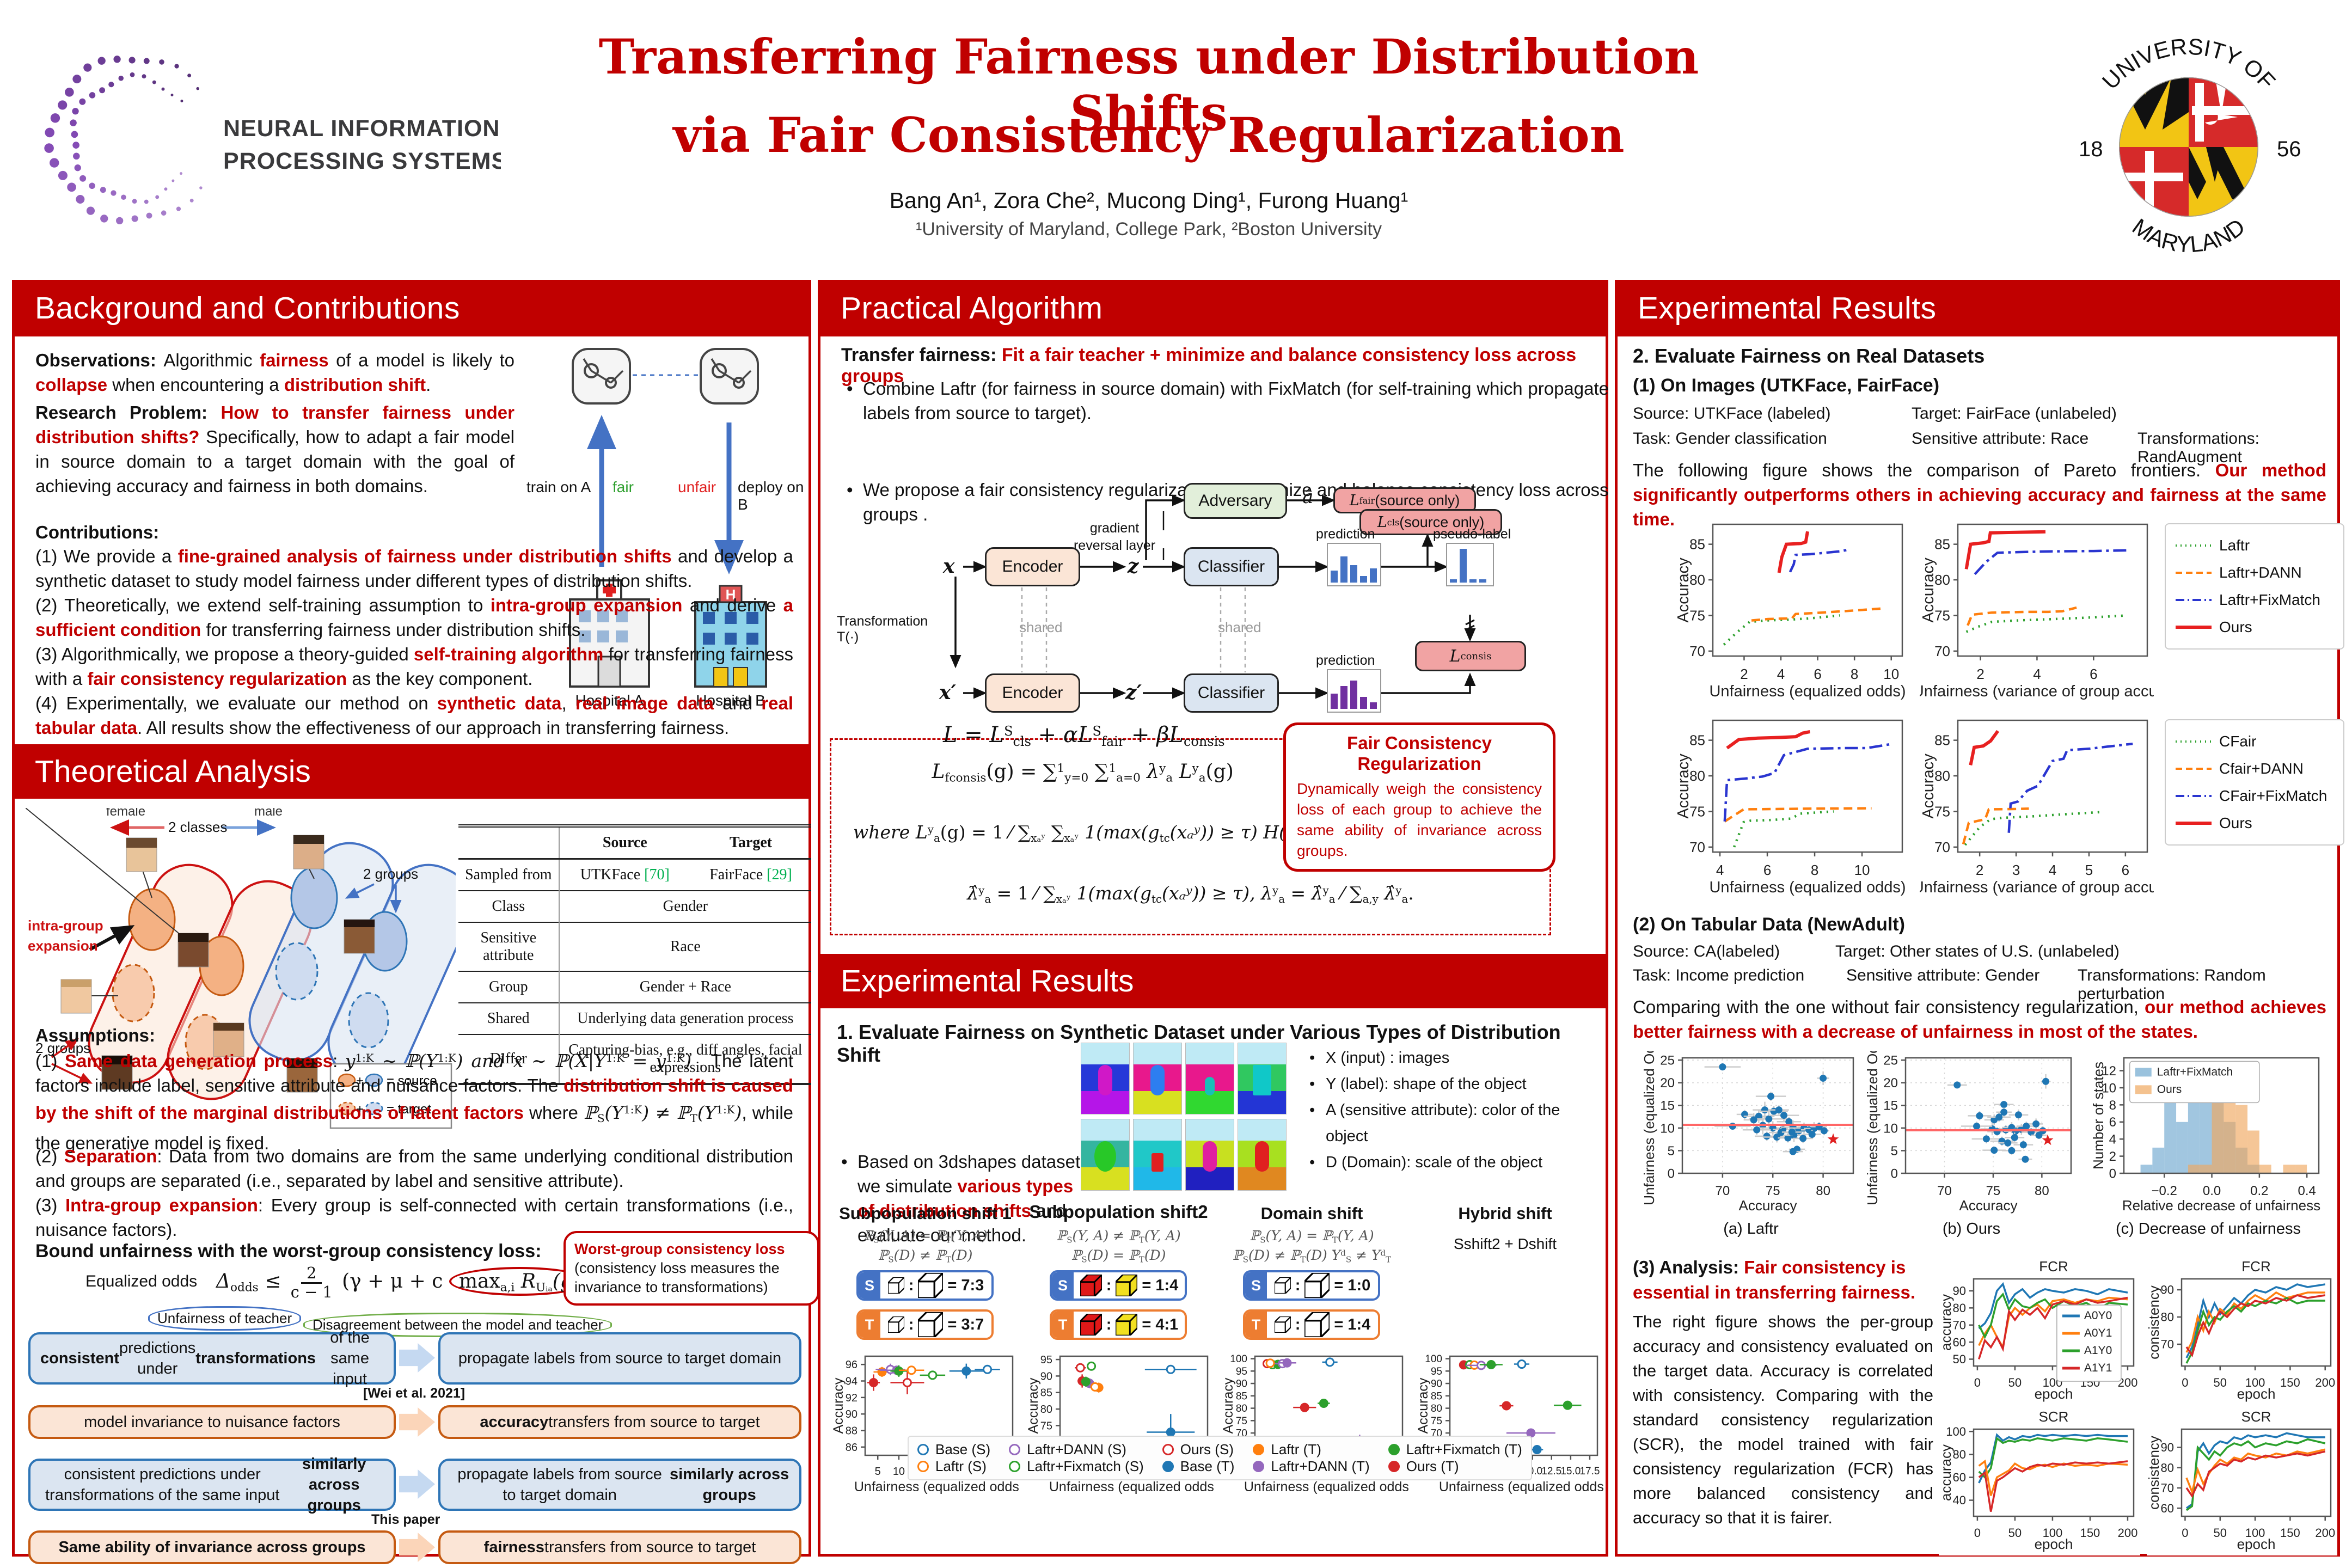 Image resolution: width=2352 pixels, height=1568 pixels. Describe the element at coordinates (2037, 691) in the screenshot. I see `svg-text:Unfairness (variance of group: Unfairness (variance of group accuracy)` at that location.